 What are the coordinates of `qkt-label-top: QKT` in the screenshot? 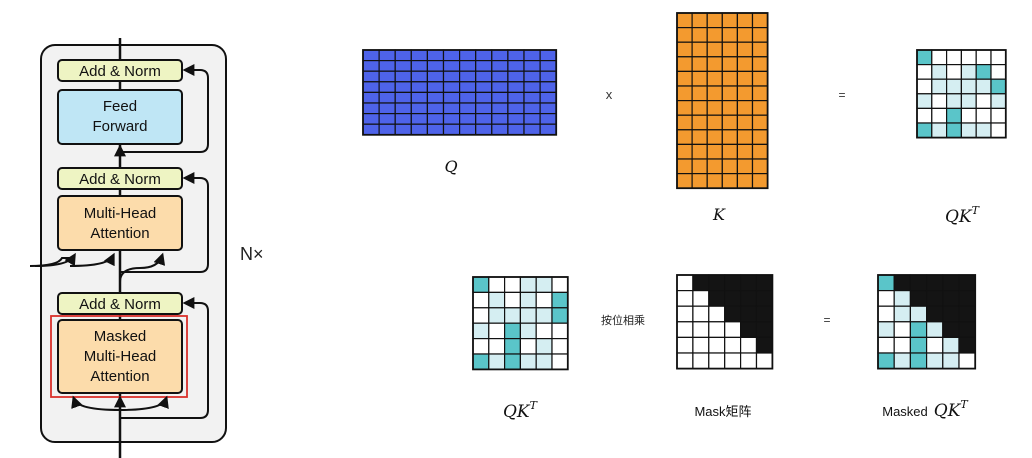 It's located at (963, 215).